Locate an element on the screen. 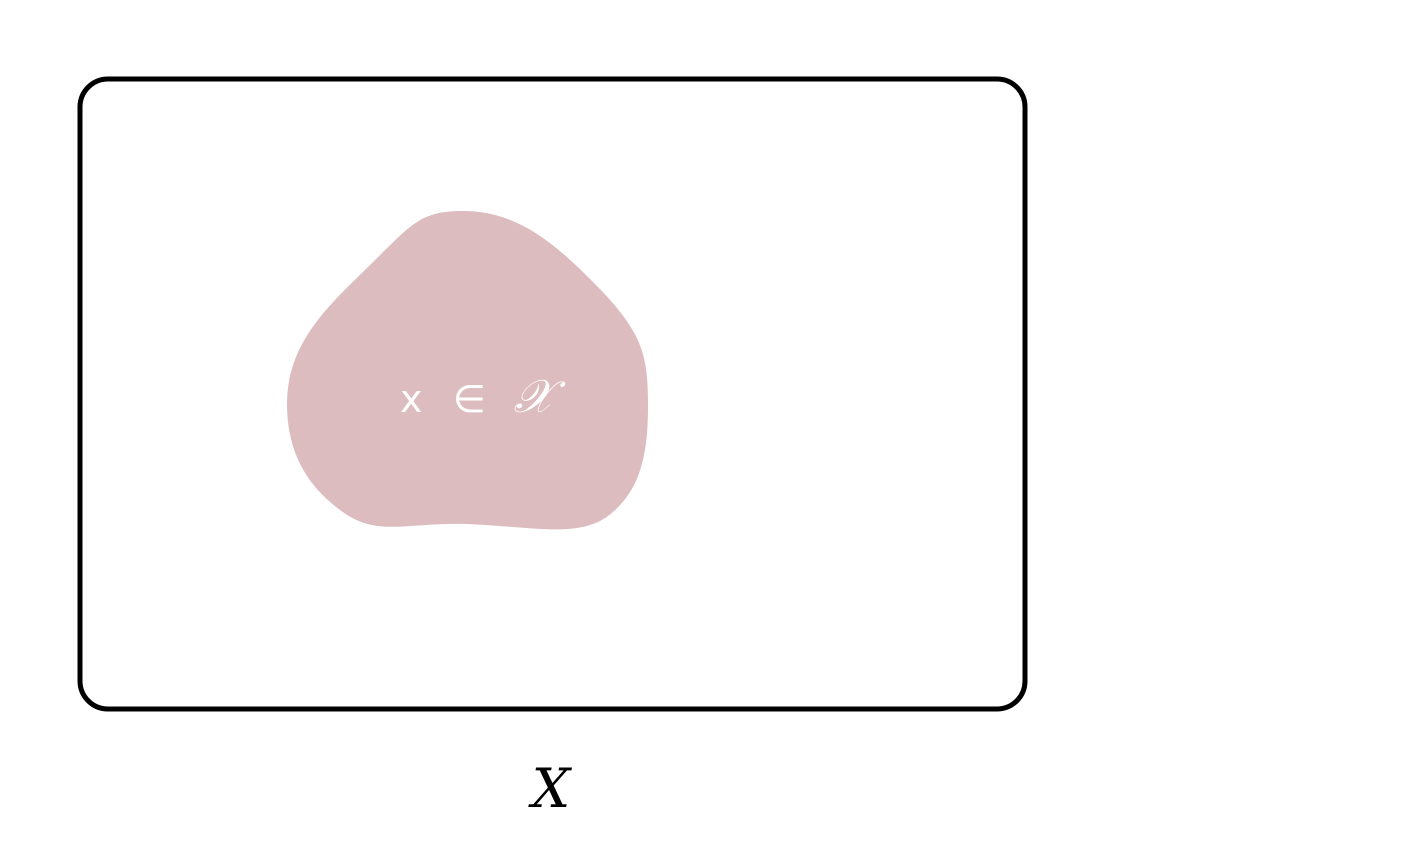  subset-blob is located at coordinates (467, 370).